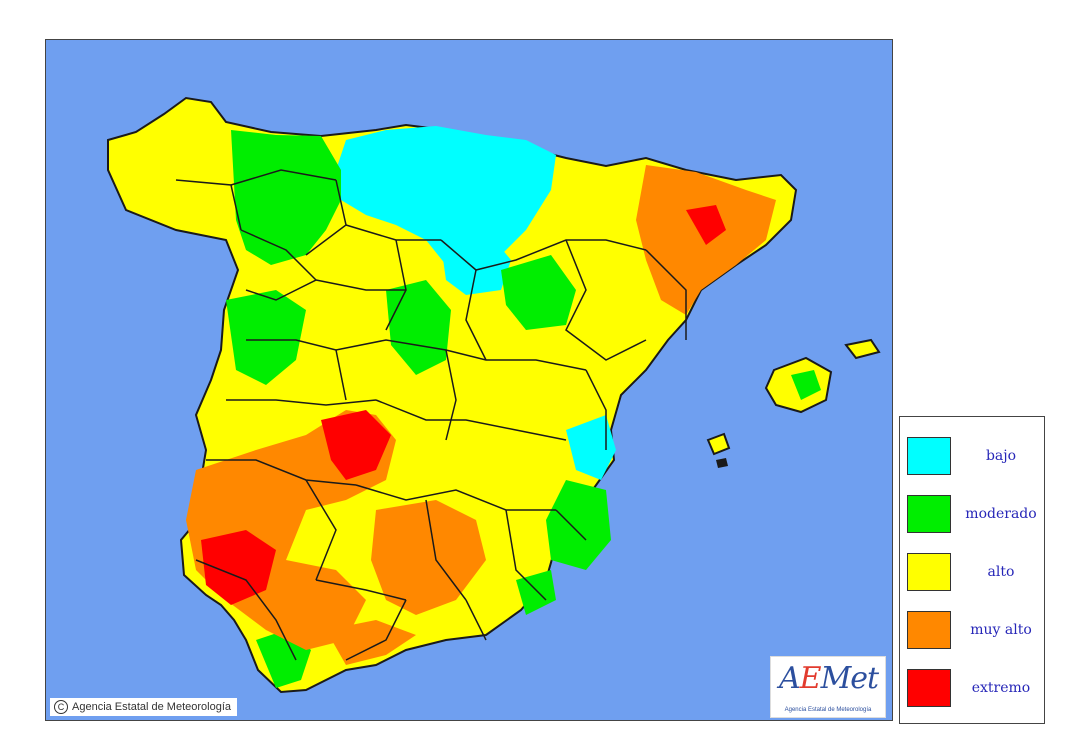 This screenshot has height=744, width=1080. Describe the element at coordinates (238, 567) in the screenshot. I see `zone-extremo-huelva` at that location.